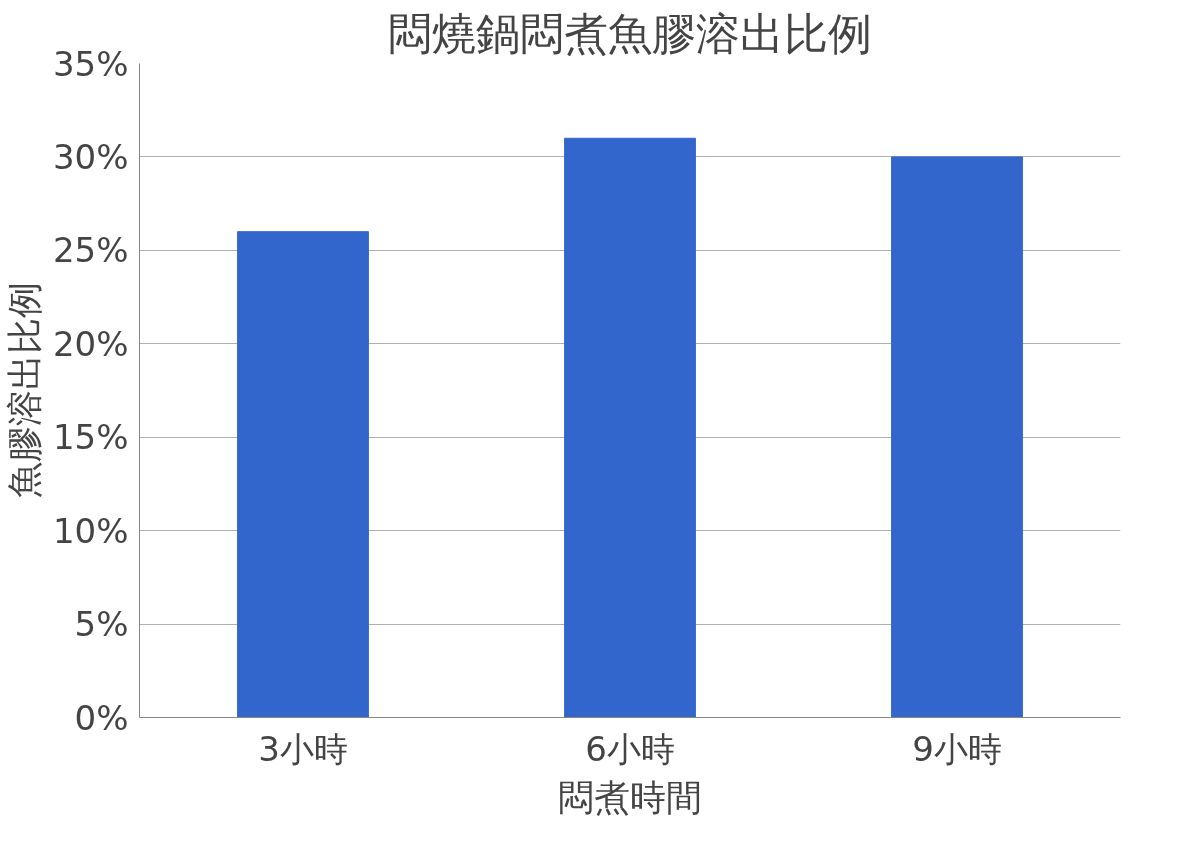 The width and height of the screenshot is (1190, 859). I want to click on y-tick-label: 20%, so click(90, 343).